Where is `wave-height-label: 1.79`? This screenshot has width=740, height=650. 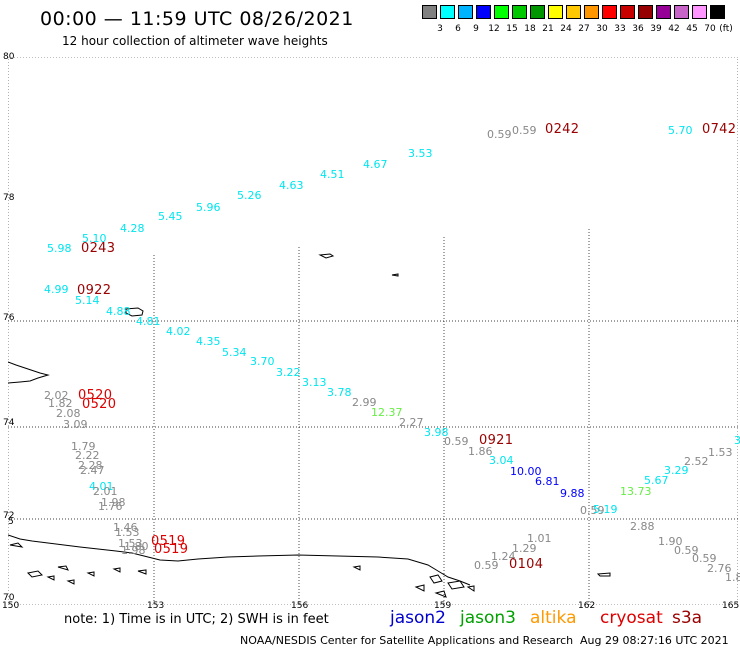 wave-height-label: 1.79 is located at coordinates (83, 446).